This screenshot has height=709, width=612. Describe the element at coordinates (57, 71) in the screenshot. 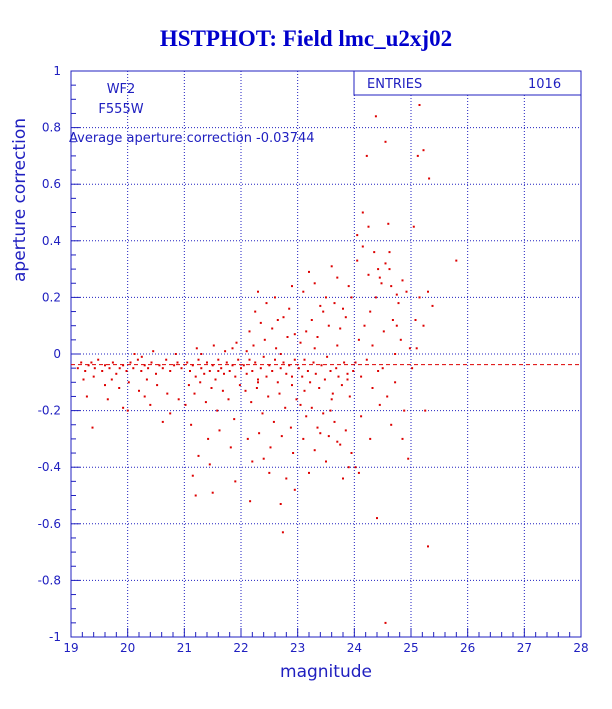

I see `y-tick-label: 1` at that location.